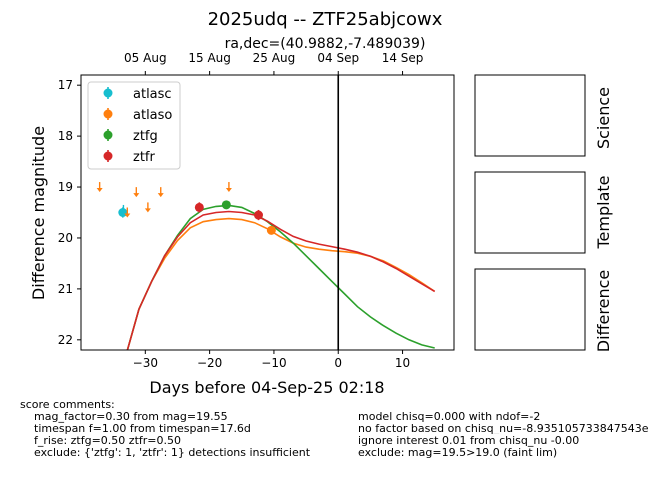  I want to click on difference-label: Difference, so click(603, 311).